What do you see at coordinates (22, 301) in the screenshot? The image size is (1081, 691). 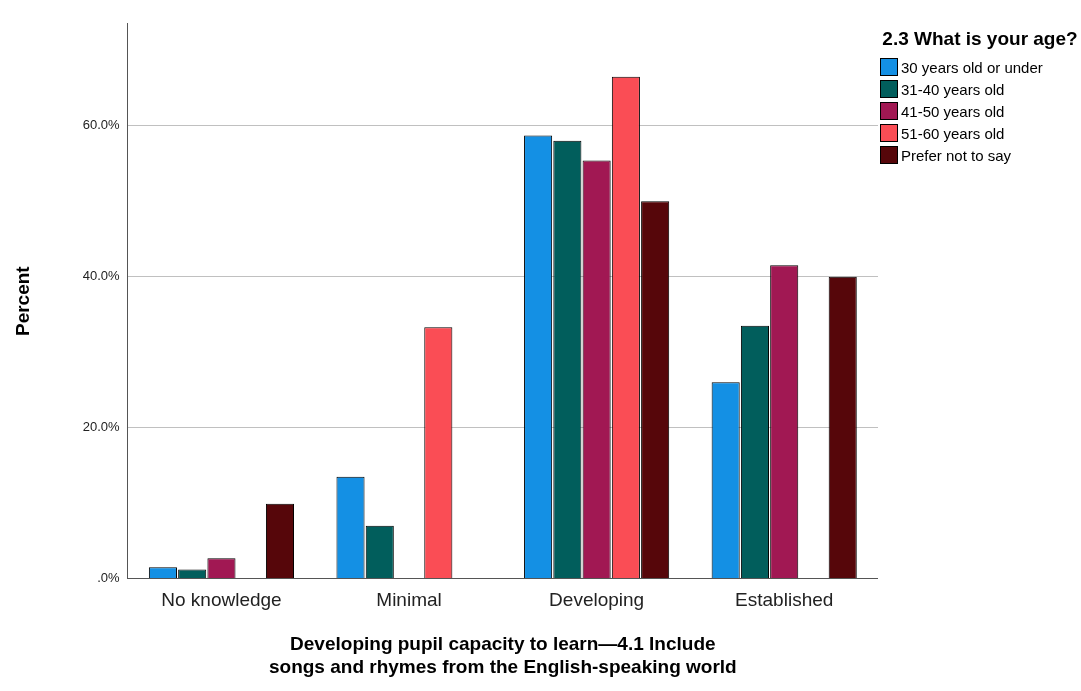 I see `y-axis-title: Percent` at bounding box center [22, 301].